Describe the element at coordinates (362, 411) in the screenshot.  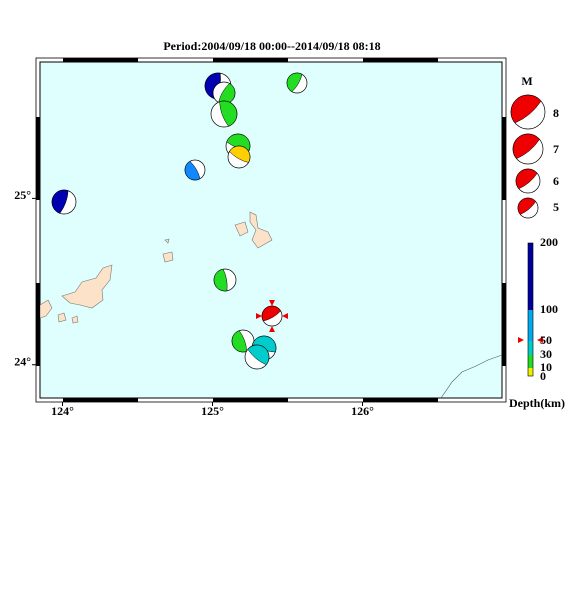
I see `x-tick-label: 126°` at that location.